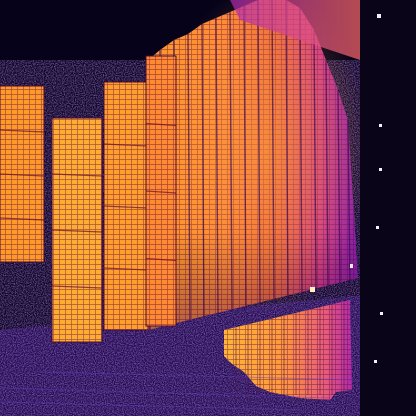  Describe the element at coordinates (388, 208) in the screenshot. I see `right-structure` at that location.